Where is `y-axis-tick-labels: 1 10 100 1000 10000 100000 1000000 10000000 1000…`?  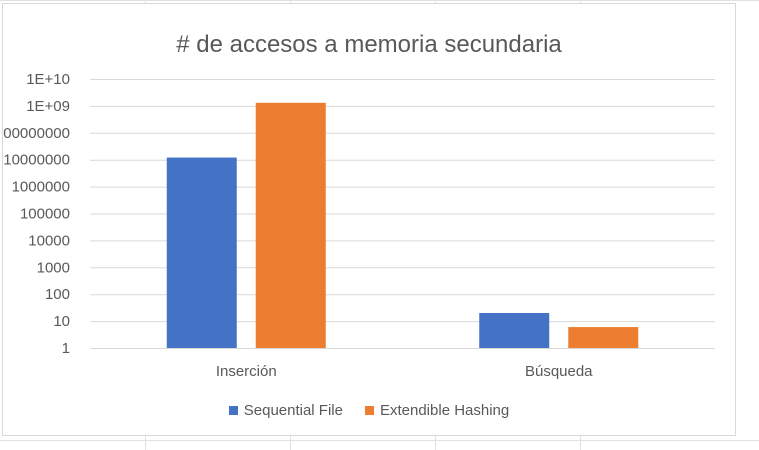 y-axis-tick-labels: 1 10 100 1000 10000 100000 1000000 10000000 1000… is located at coordinates (36, 214).